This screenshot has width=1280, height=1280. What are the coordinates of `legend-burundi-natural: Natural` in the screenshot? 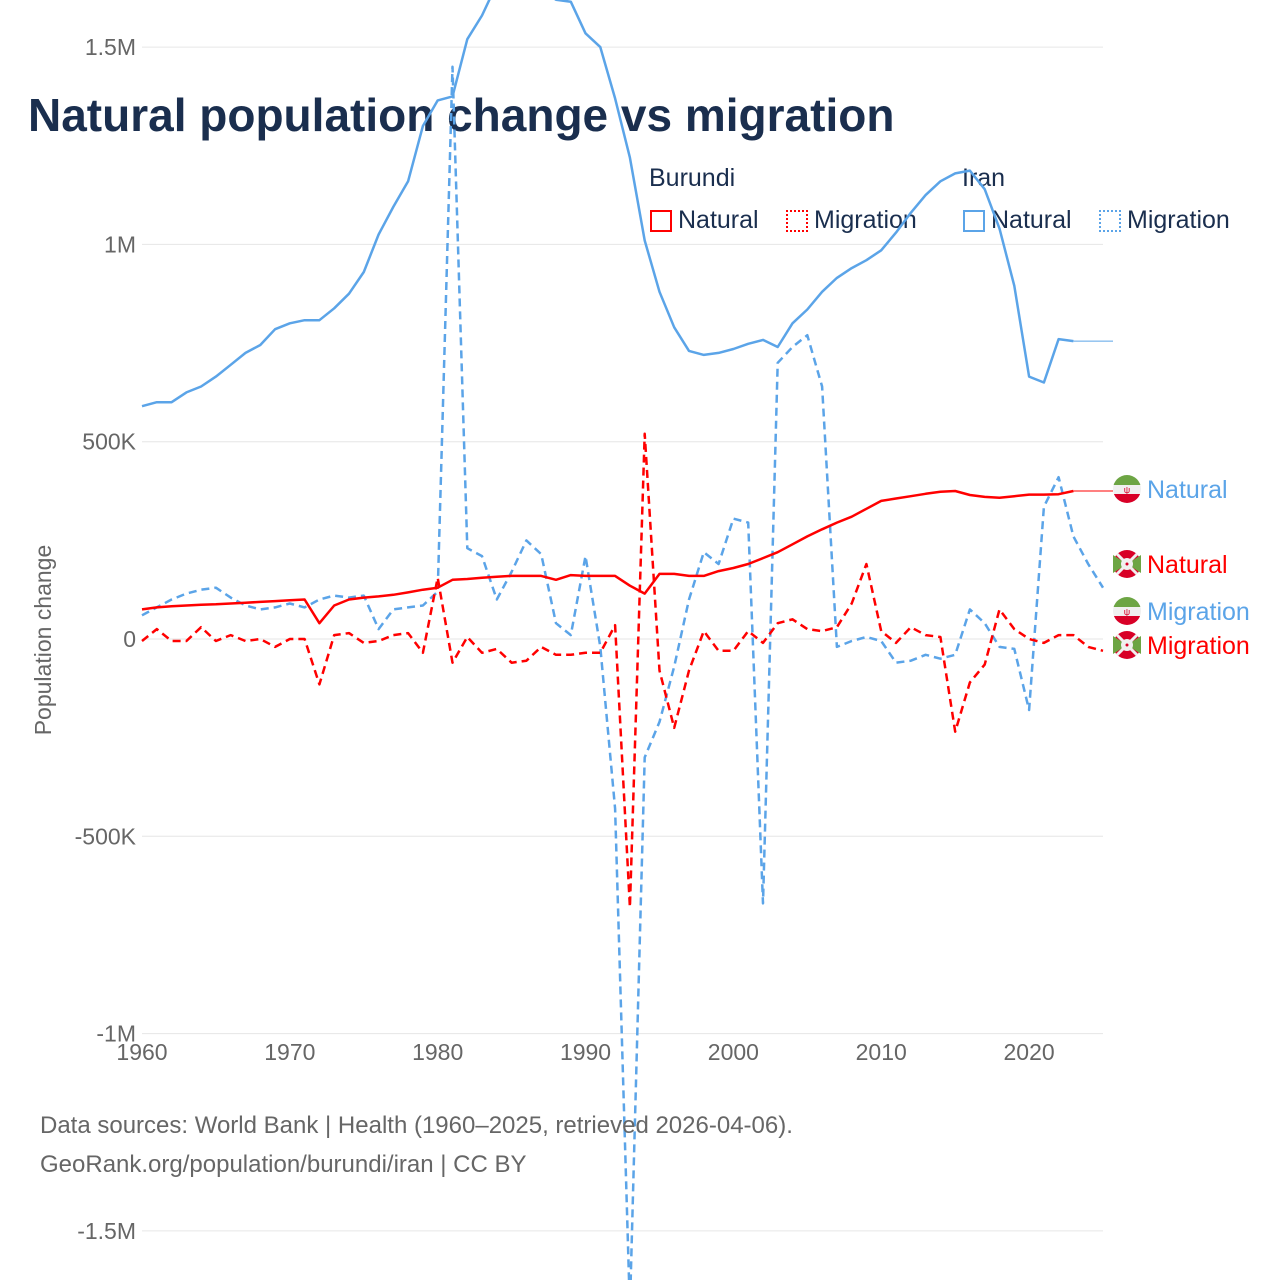 It's located at (704, 220).